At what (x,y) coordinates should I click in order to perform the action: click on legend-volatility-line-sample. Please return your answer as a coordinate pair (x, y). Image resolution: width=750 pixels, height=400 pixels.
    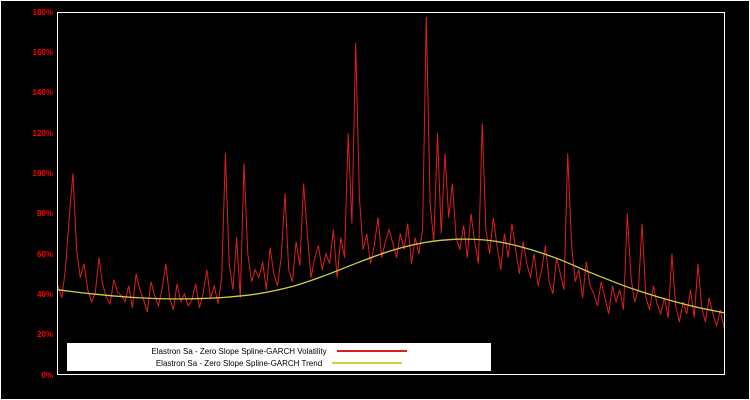
    Looking at the image, I should click on (371, 351).